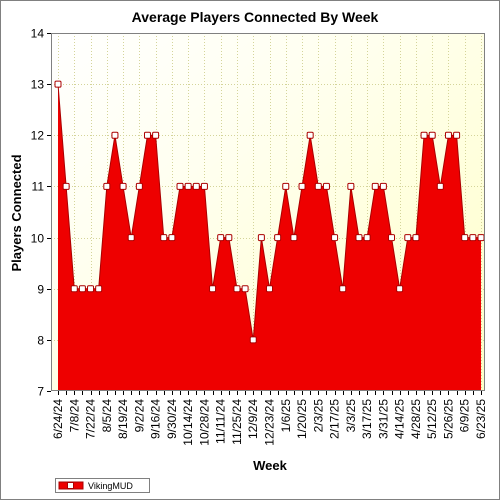 The height and width of the screenshot is (500, 500). Describe the element at coordinates (139, 416) in the screenshot. I see `x-tick-label: 9/2/24` at that location.